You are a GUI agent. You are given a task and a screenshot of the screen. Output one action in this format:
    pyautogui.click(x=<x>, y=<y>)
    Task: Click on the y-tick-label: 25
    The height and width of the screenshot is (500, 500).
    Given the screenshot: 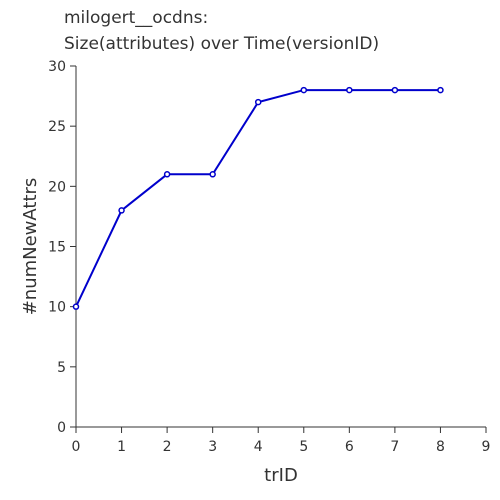 What is the action you would take?
    pyautogui.click(x=57, y=127)
    